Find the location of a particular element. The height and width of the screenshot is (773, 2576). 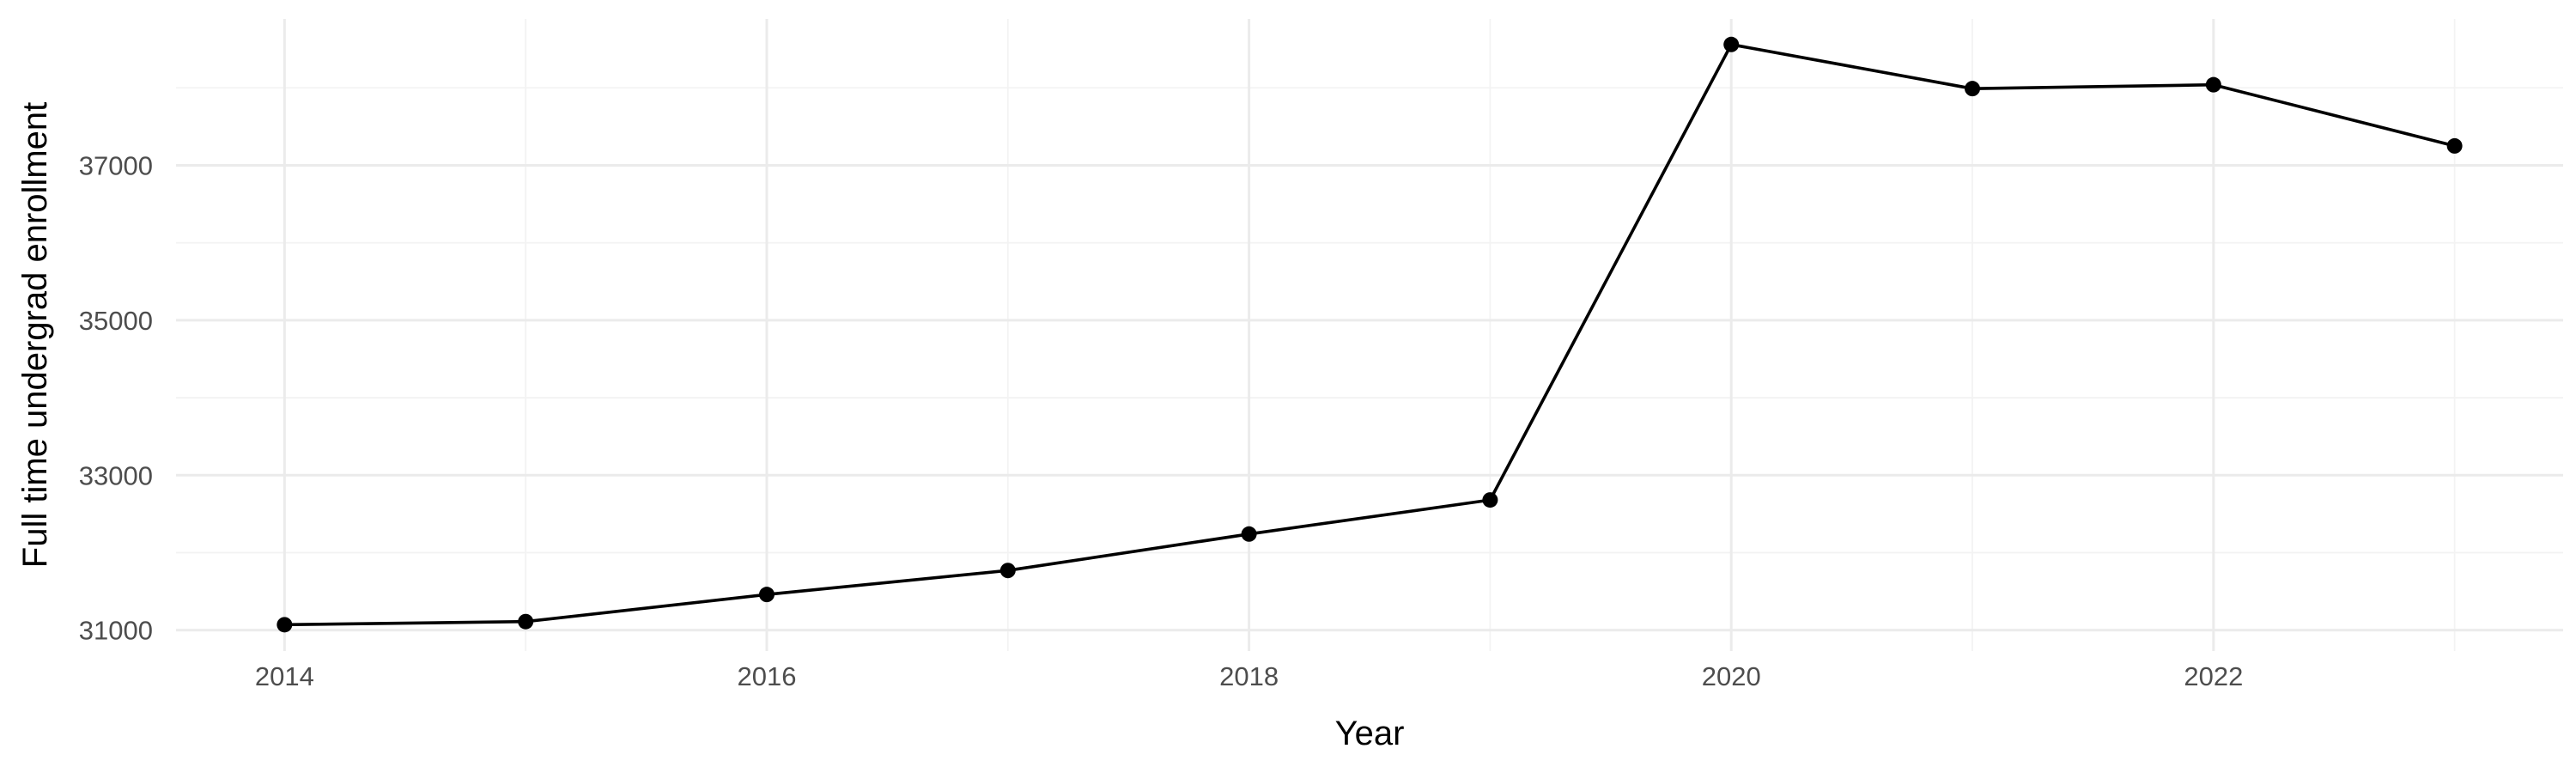

y-tick-label: 37000 is located at coordinates (116, 165).